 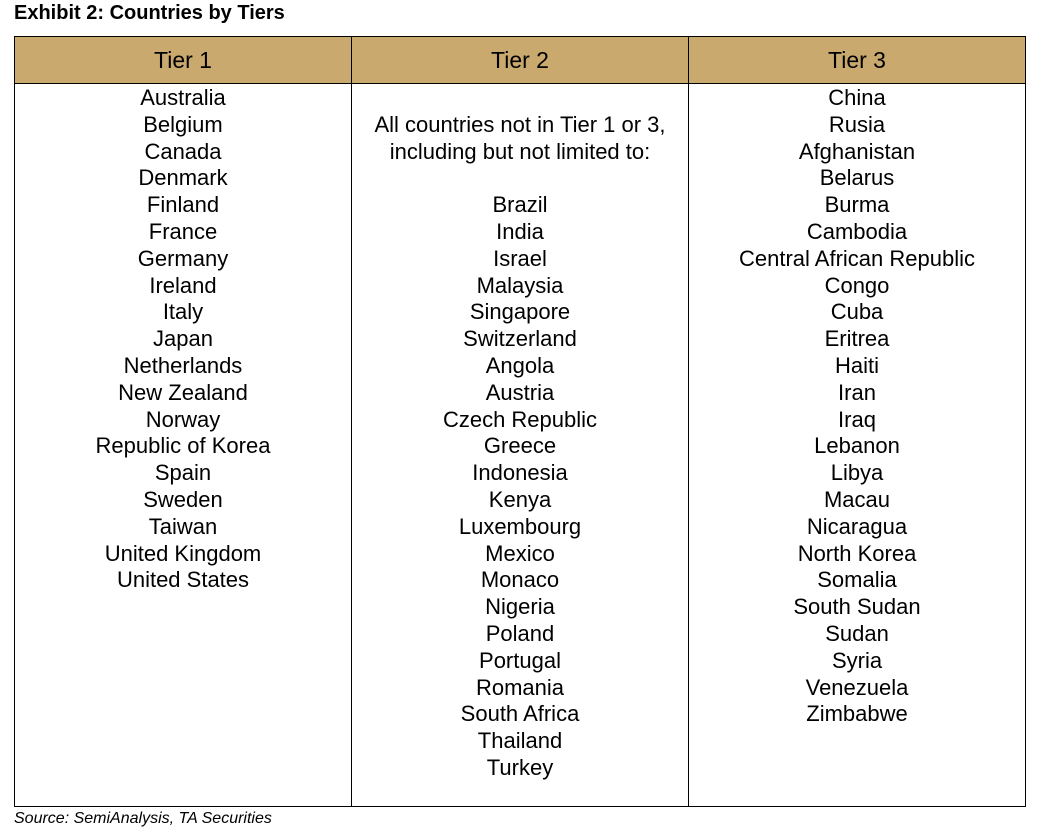 What do you see at coordinates (183, 285) in the screenshot?
I see `country: Ireland` at bounding box center [183, 285].